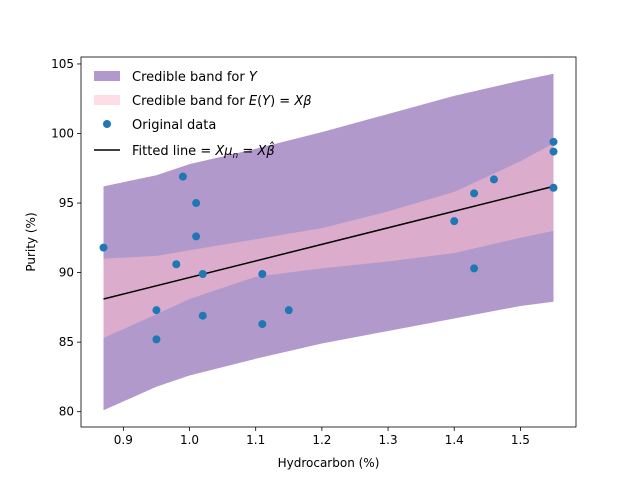 The image size is (640, 480). Describe the element at coordinates (195, 77) in the screenshot. I see `legend-label-band-y: Credible band for Y` at that location.